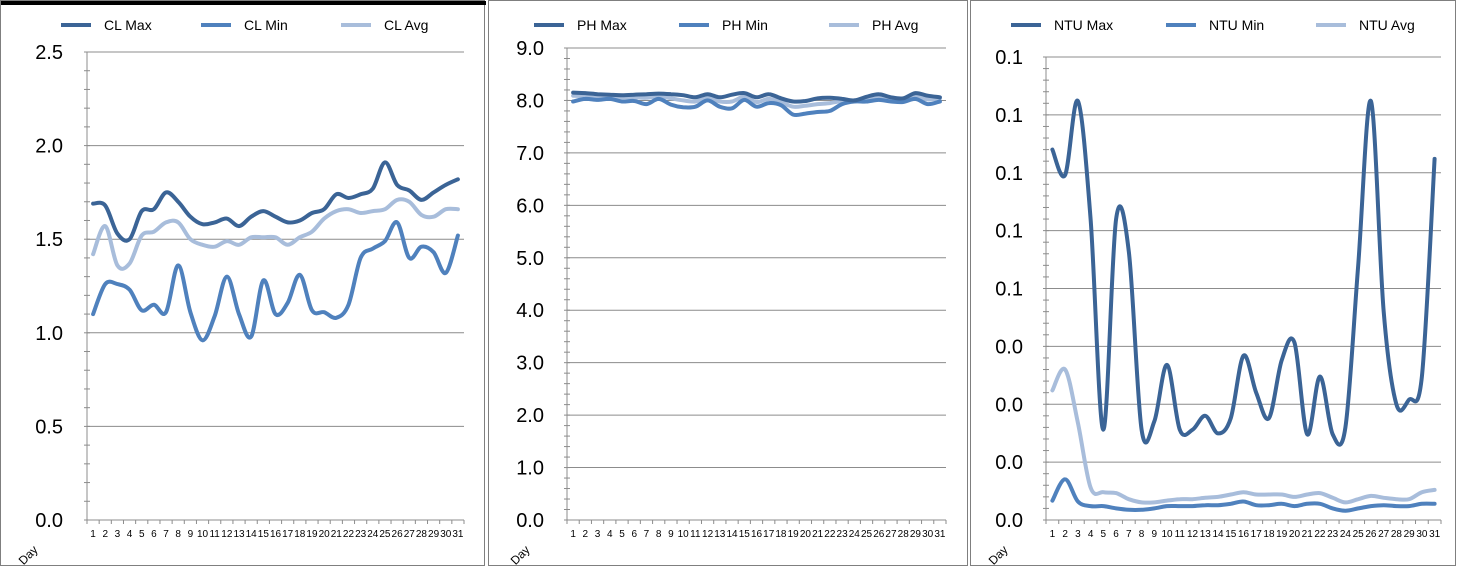  Describe the element at coordinates (530, 154) in the screenshot. I see `y-tick-label: 7.0` at that location.